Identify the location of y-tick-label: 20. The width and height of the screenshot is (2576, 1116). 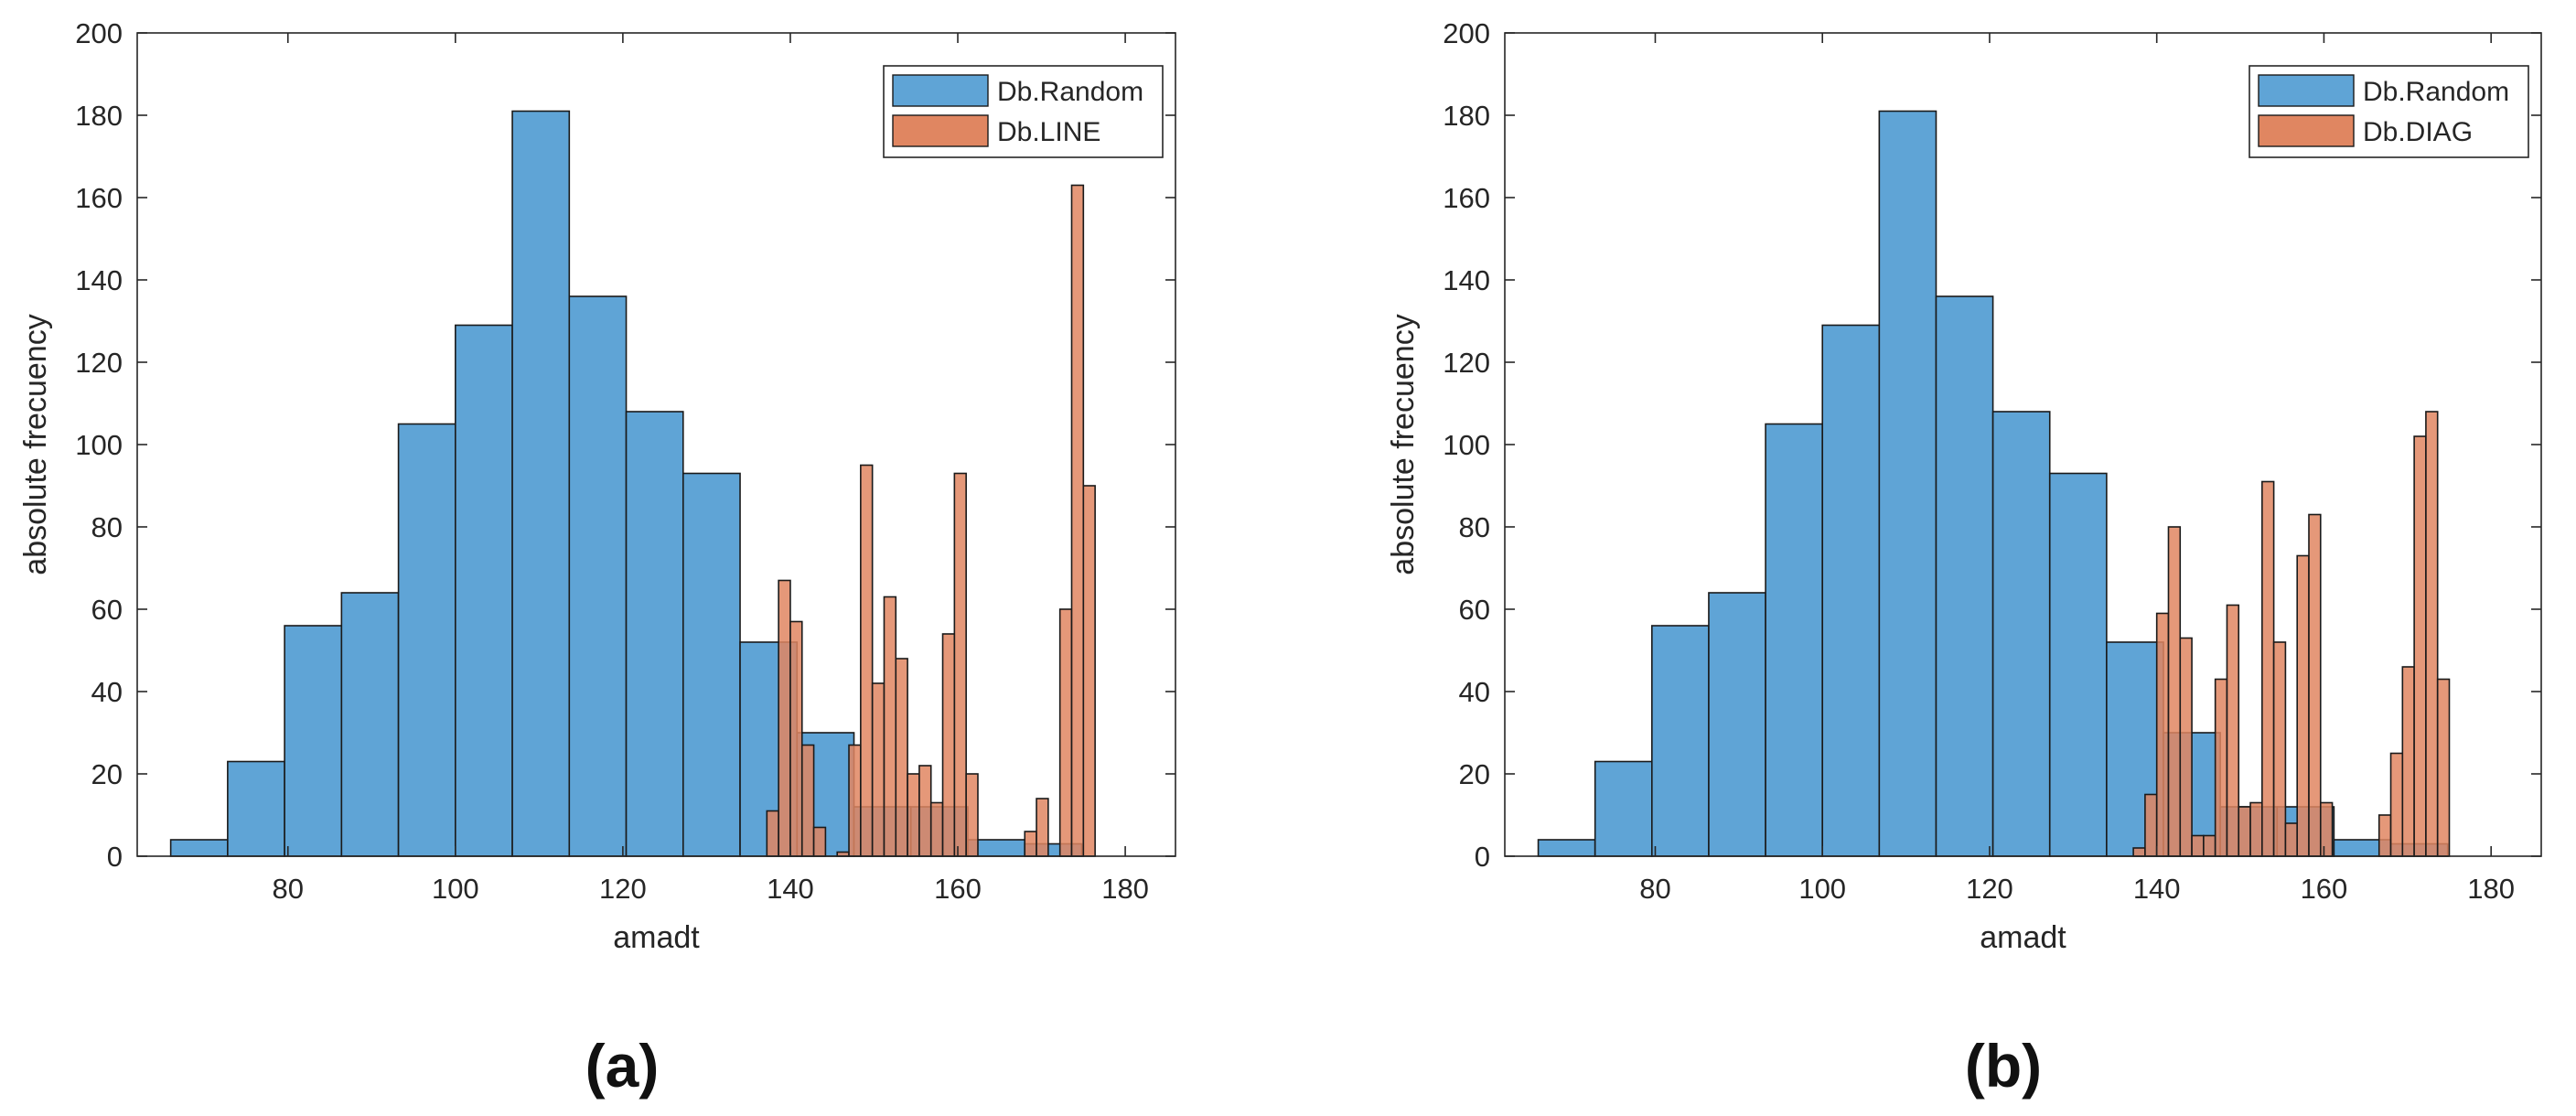
(107, 774).